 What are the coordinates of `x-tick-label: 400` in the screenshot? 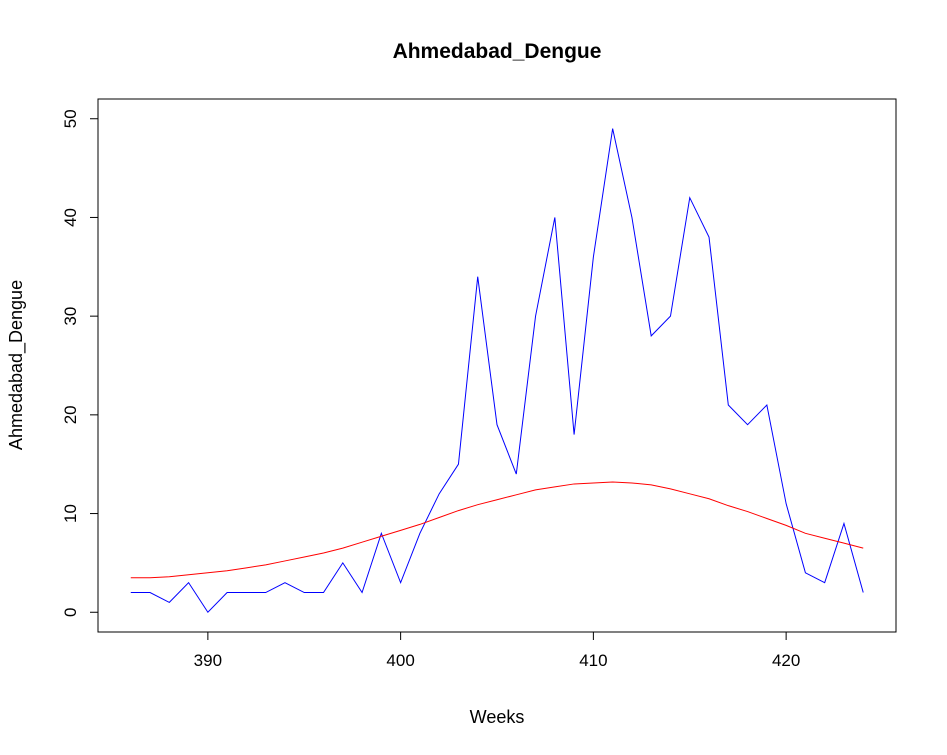 It's located at (400, 660).